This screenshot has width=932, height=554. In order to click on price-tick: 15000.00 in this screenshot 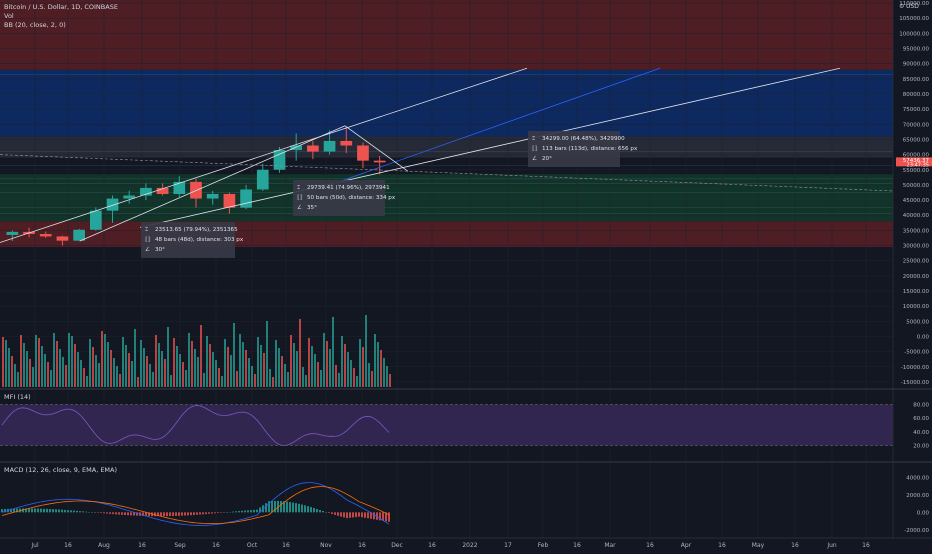, I will do `click(916, 292)`.